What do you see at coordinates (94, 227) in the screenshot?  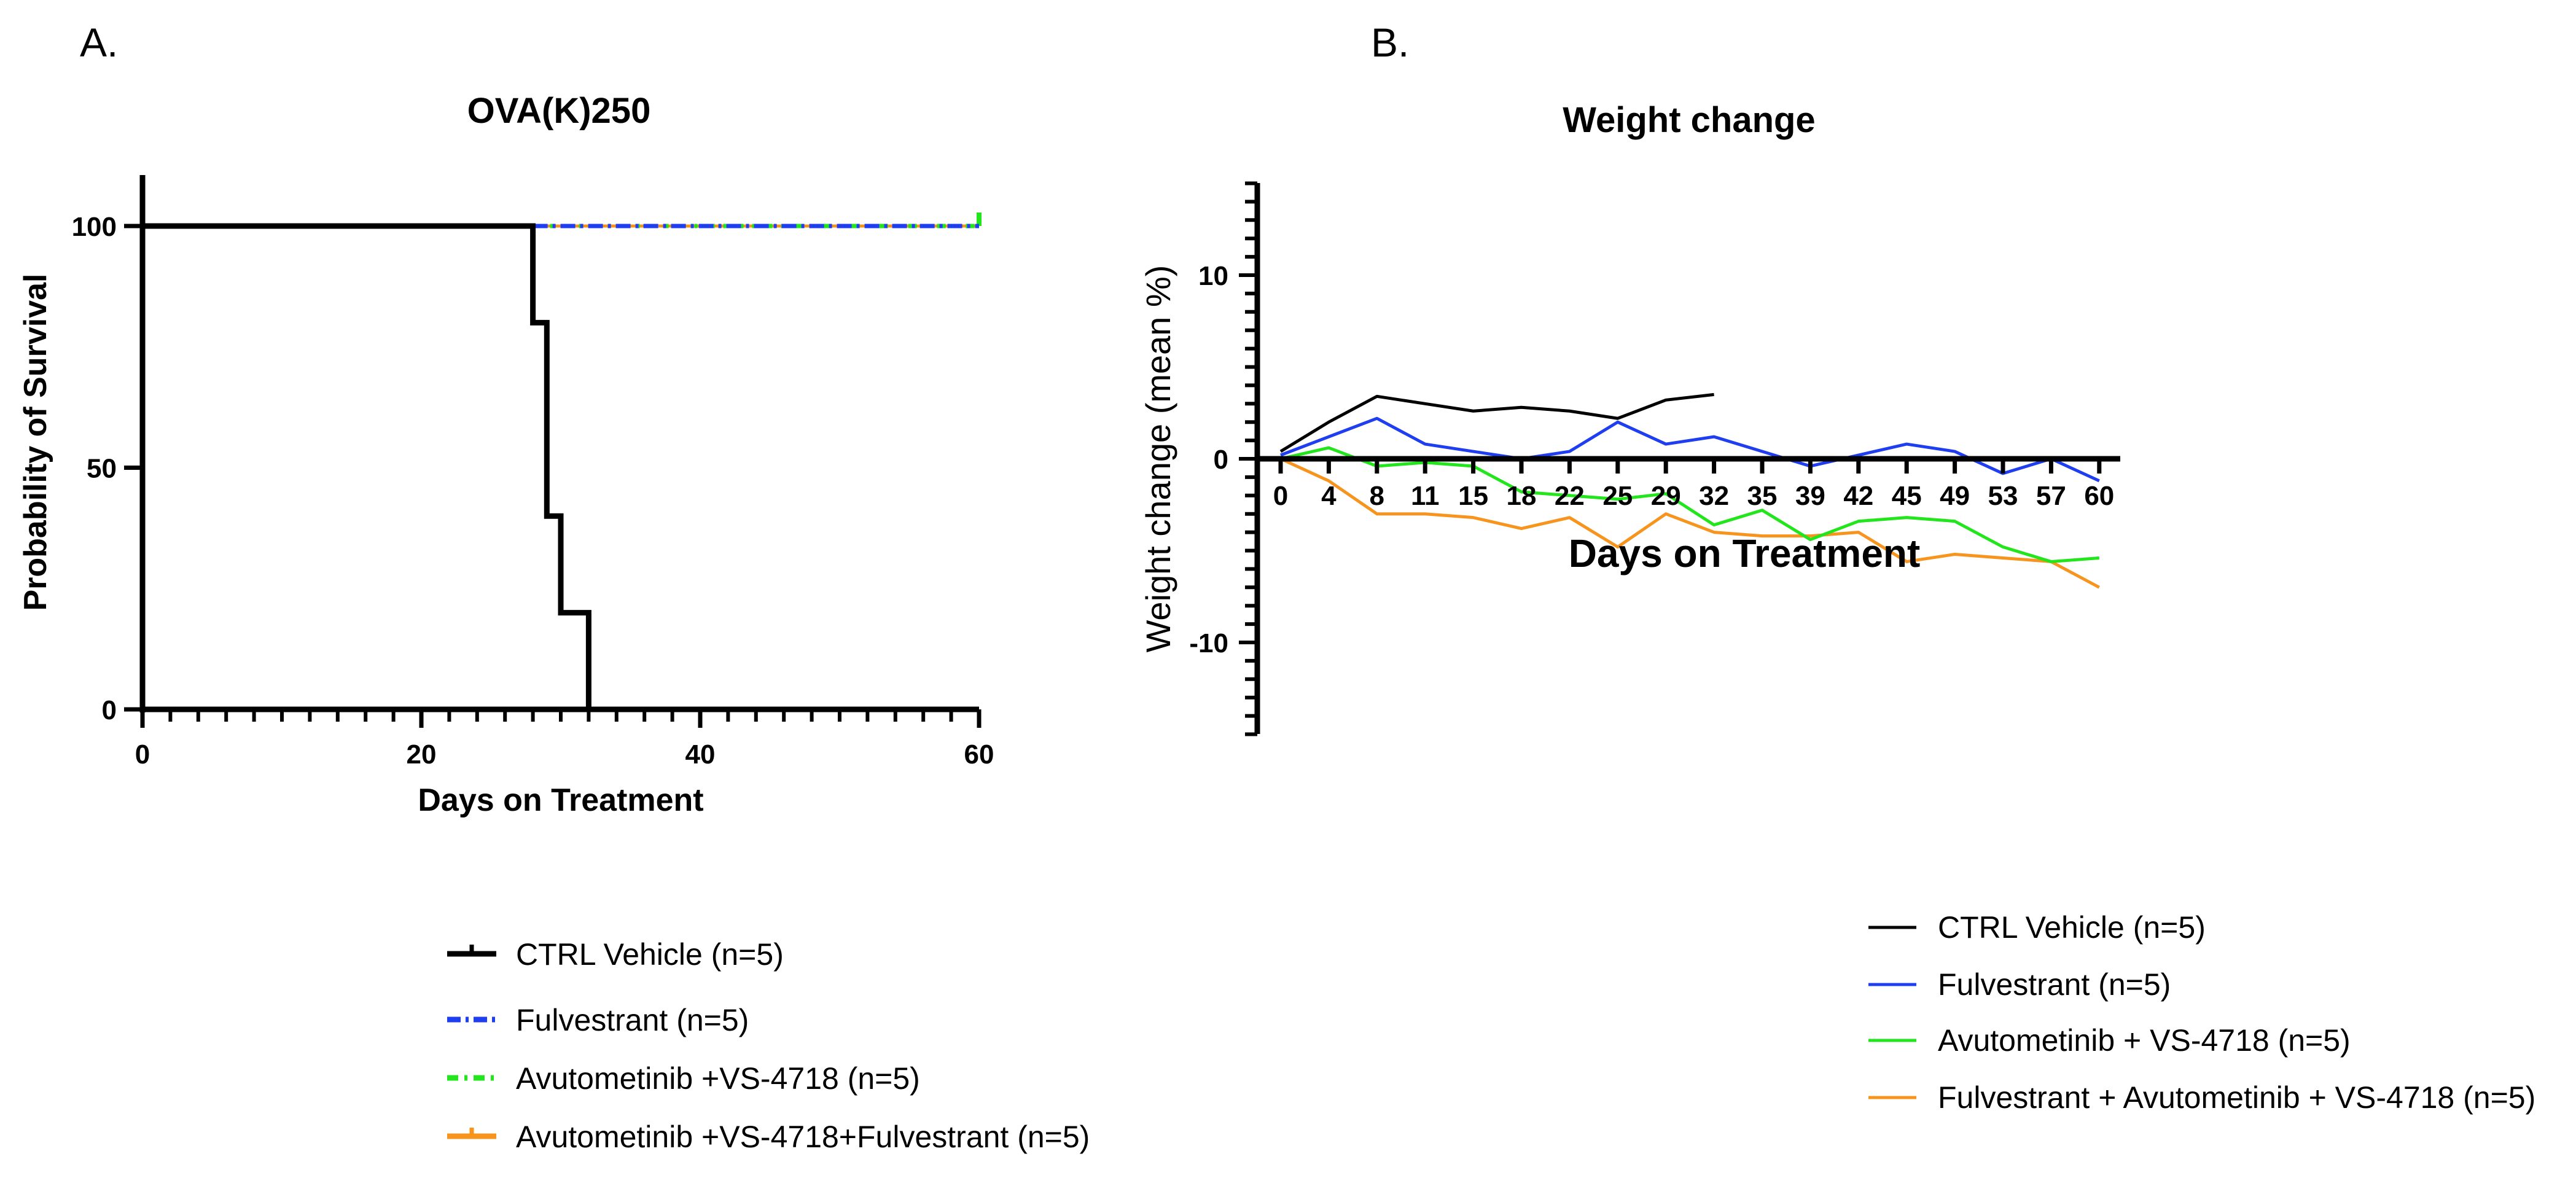 I see `chart-a-y-tick-label: 100` at bounding box center [94, 227].